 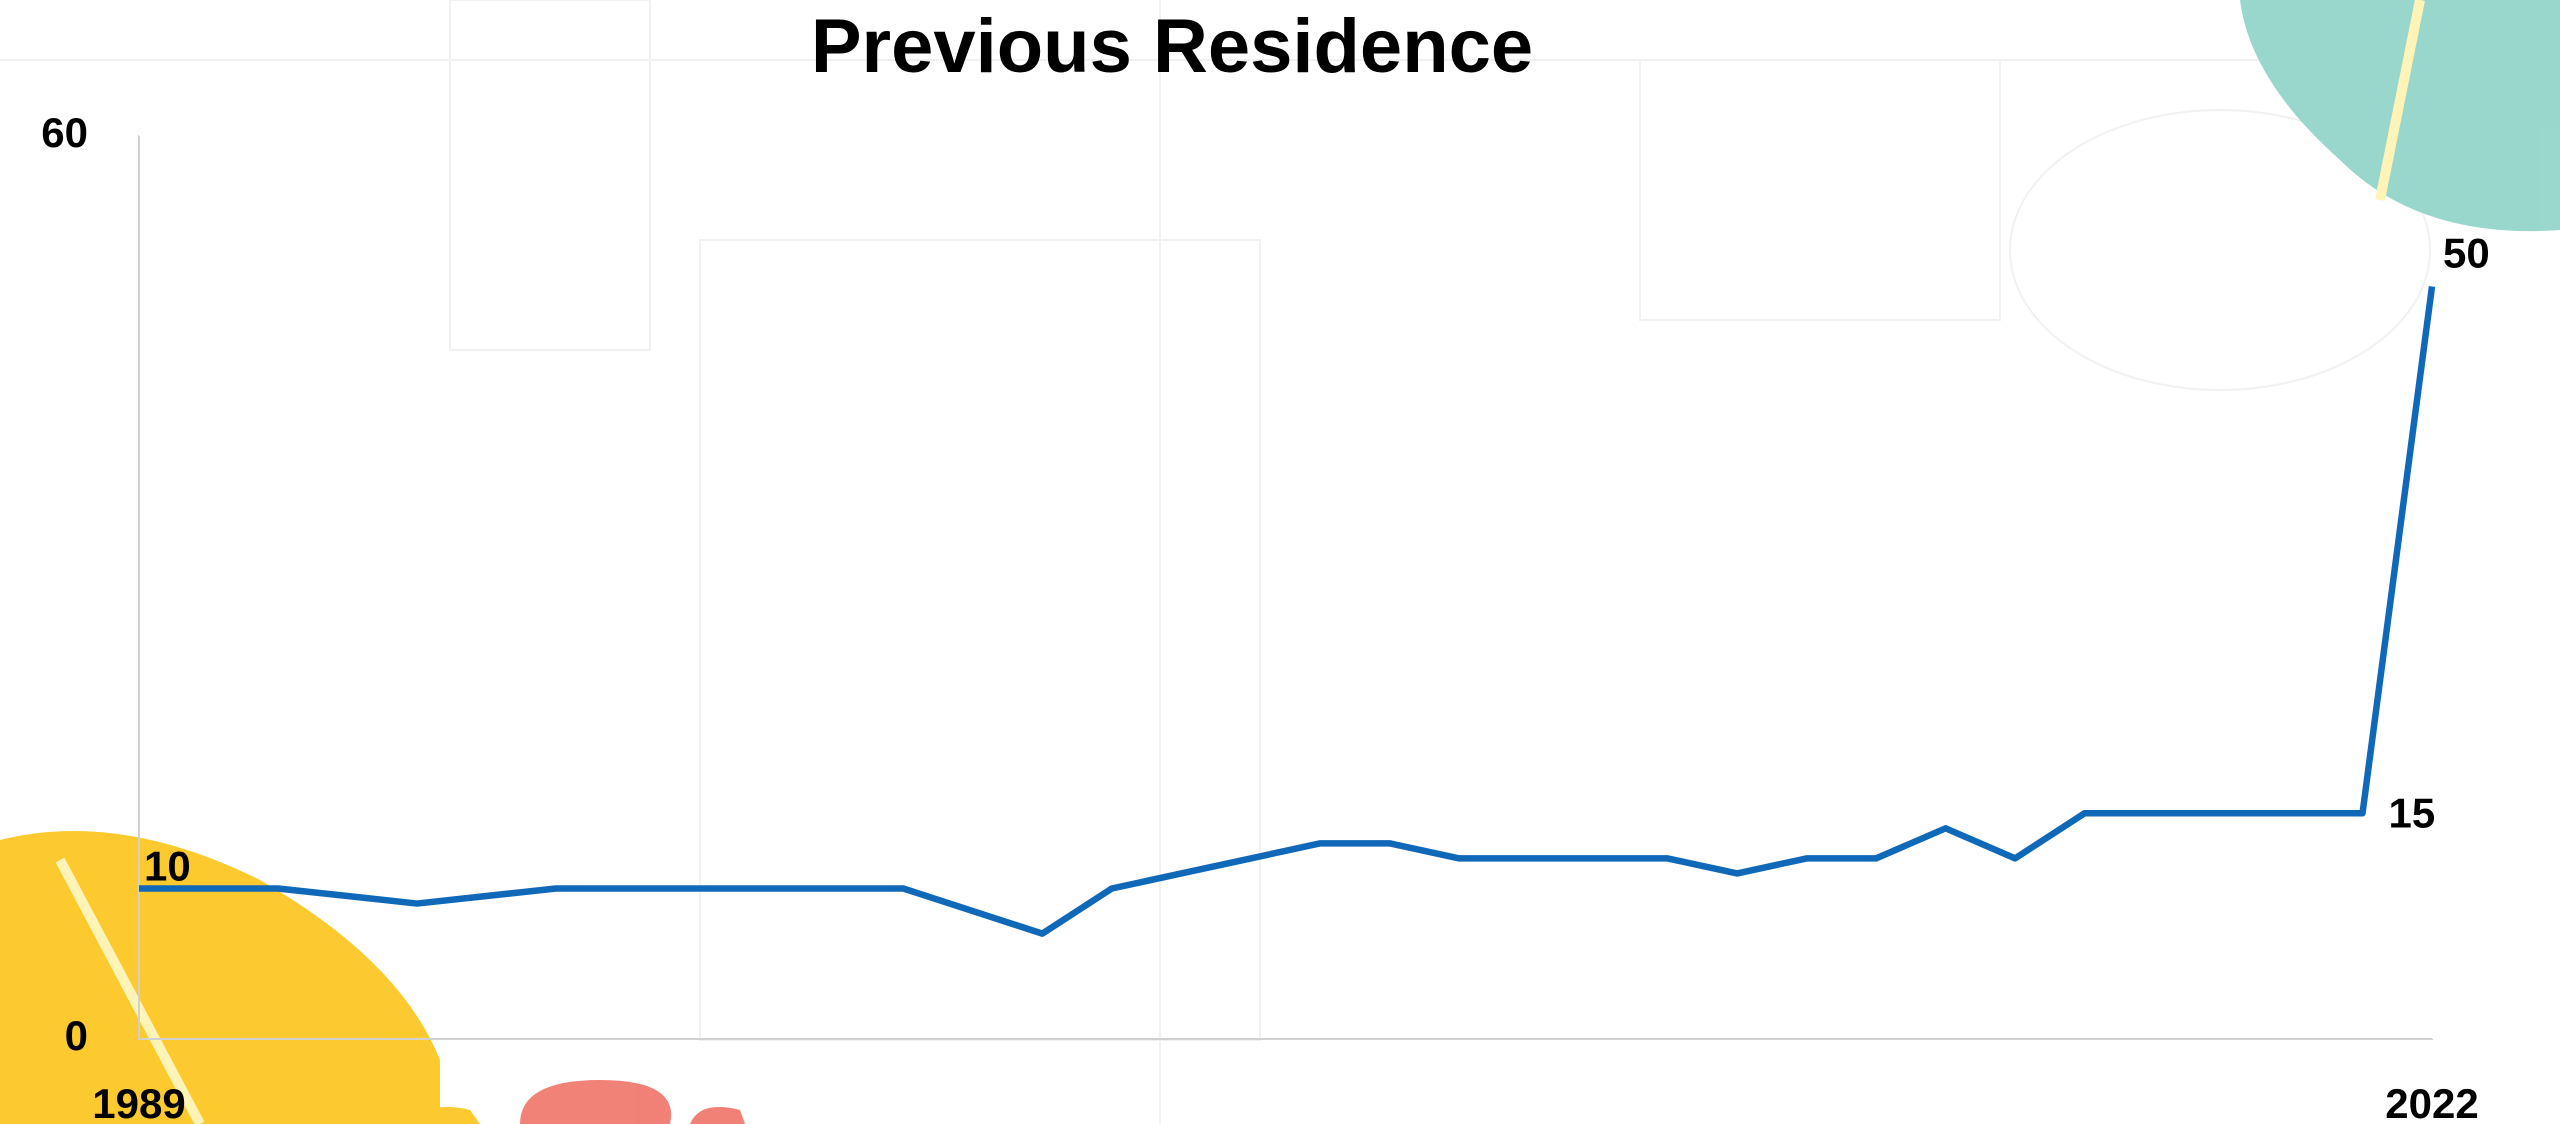 I want to click on data-label: 10, so click(x=167, y=866).